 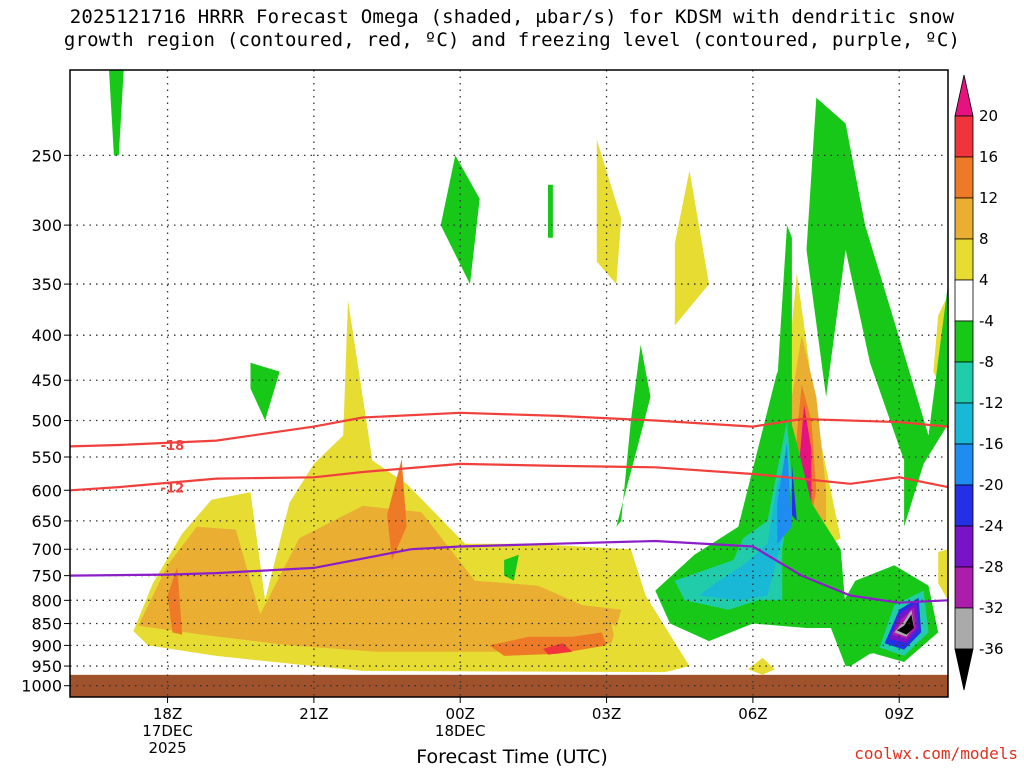 What do you see at coordinates (991, 567) in the screenshot?
I see `colorbar-label-11: -28` at bounding box center [991, 567].